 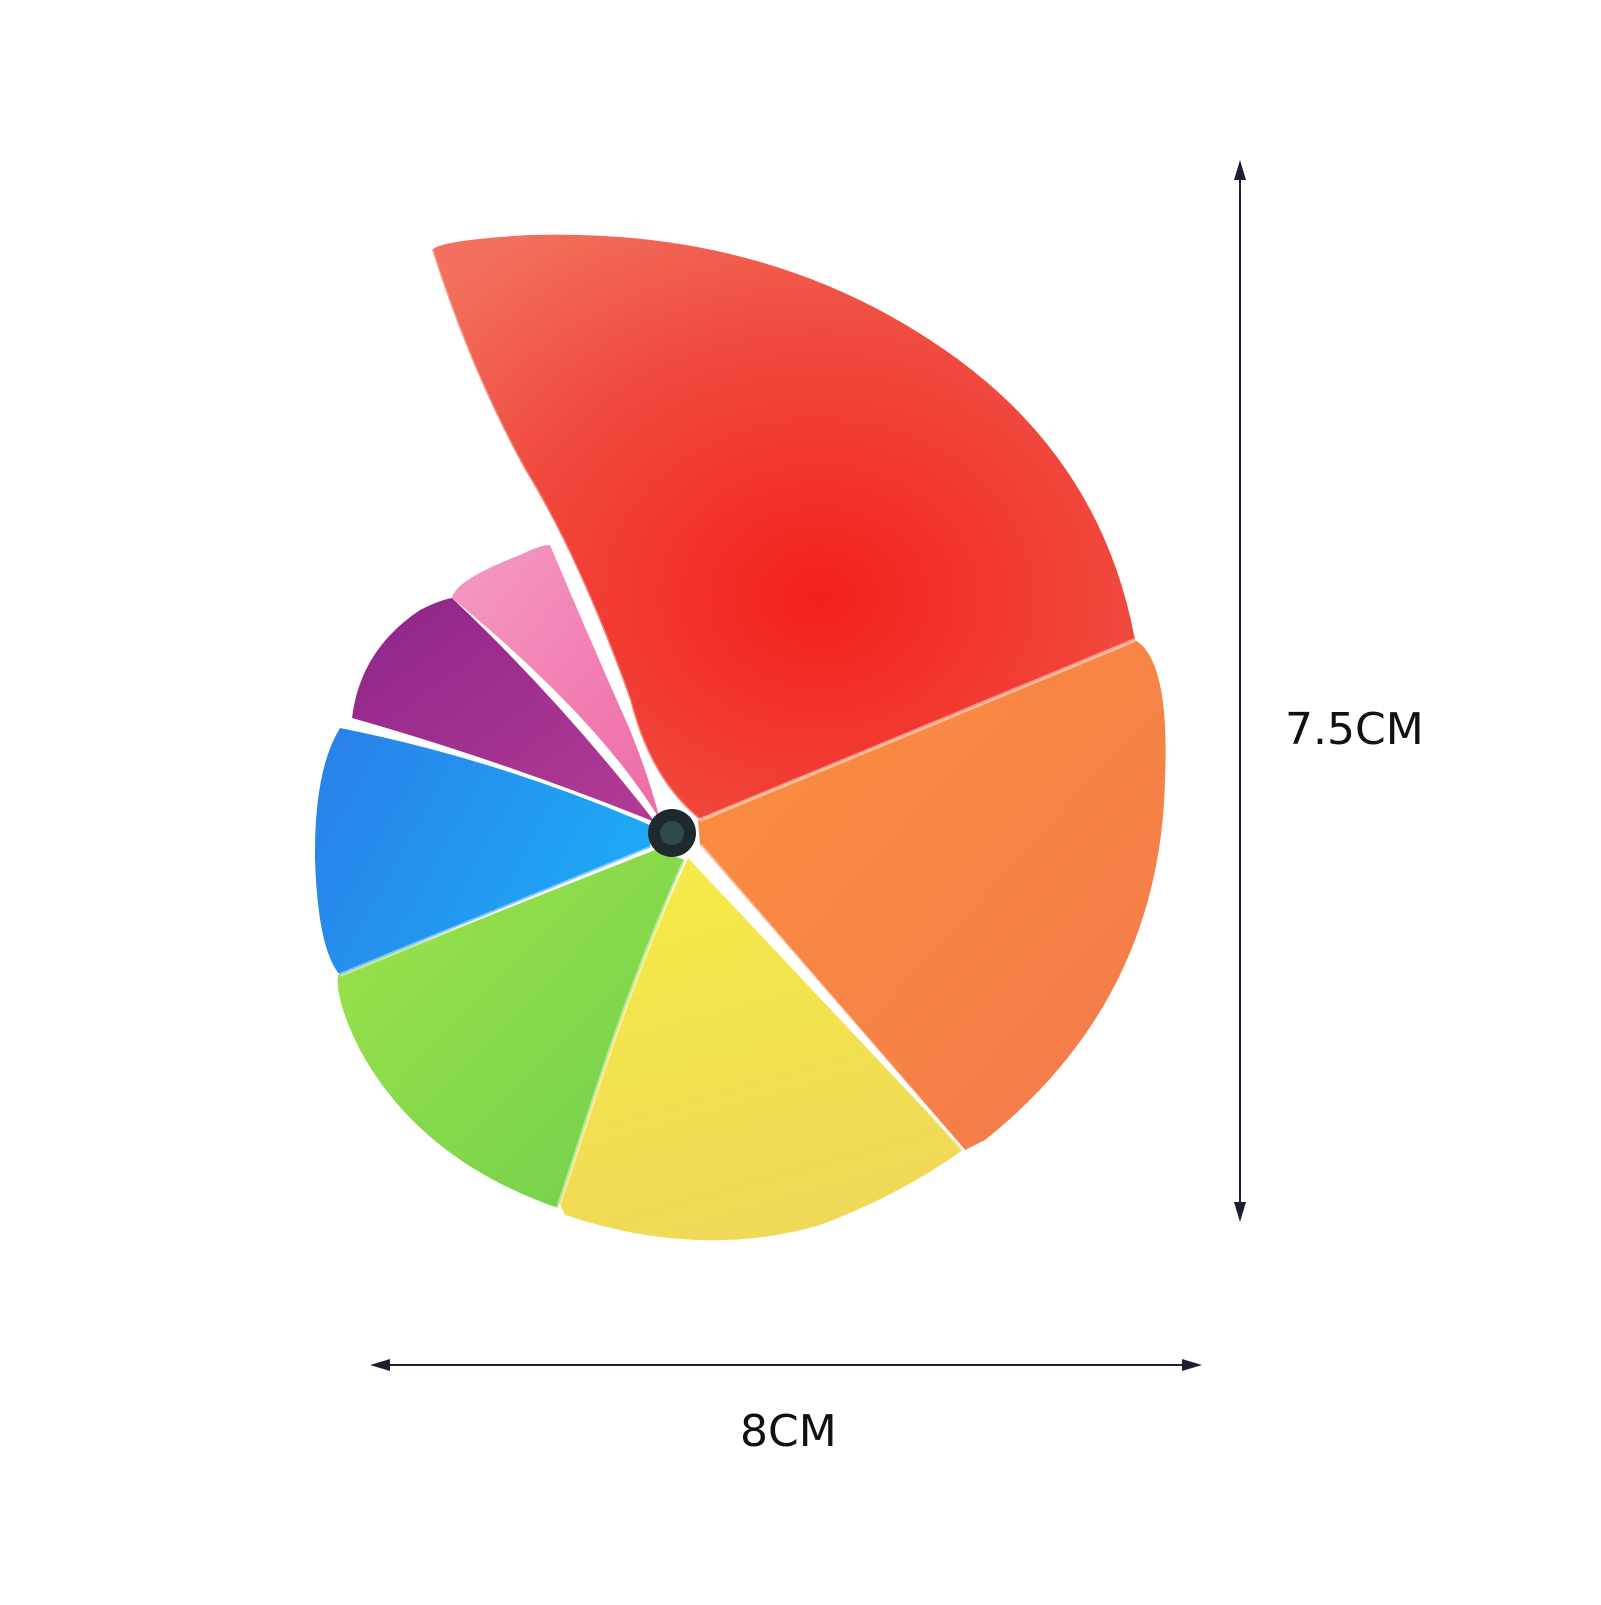 I want to click on yellow-segment, so click(x=760, y=1049).